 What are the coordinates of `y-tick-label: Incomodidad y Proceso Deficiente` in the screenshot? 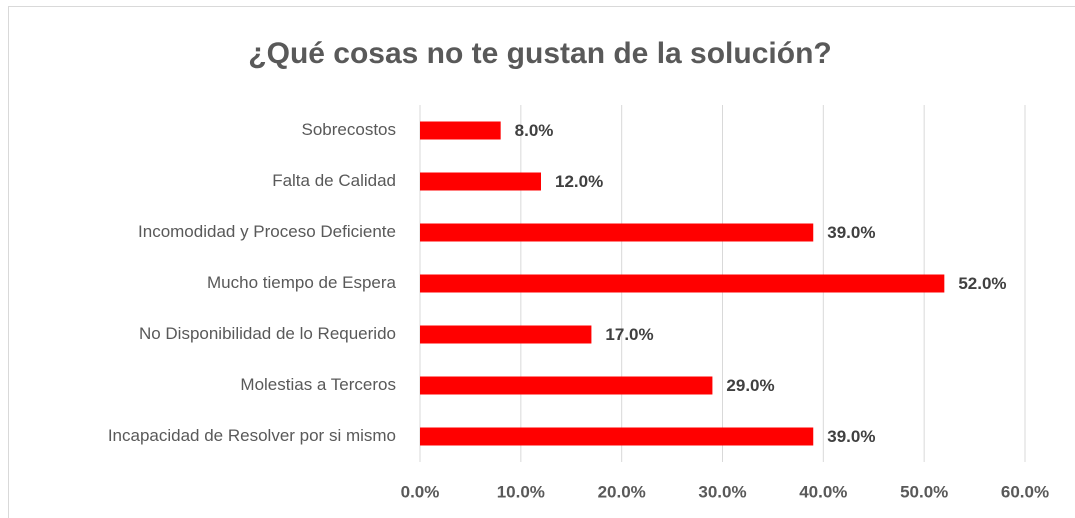 It's located at (267, 231).